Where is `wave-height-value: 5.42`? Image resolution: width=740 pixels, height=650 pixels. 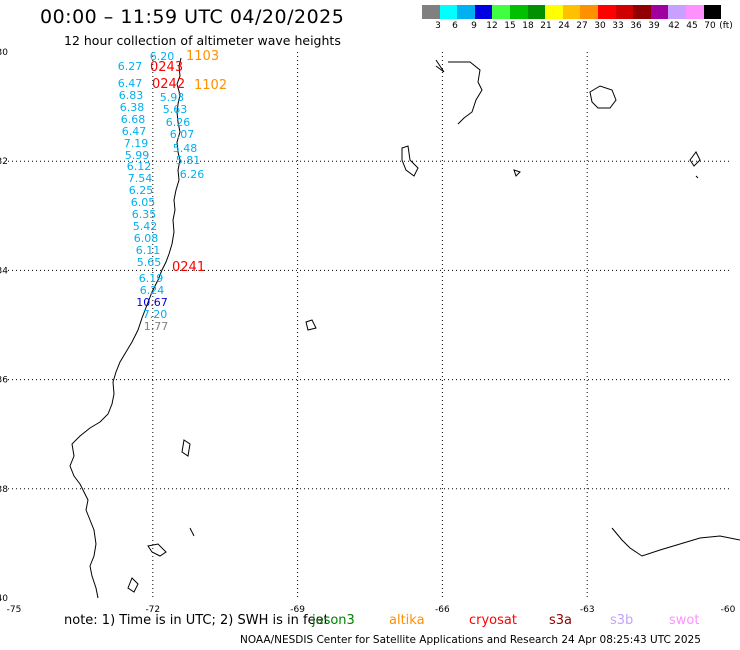 wave-height-value: 5.42 is located at coordinates (145, 226).